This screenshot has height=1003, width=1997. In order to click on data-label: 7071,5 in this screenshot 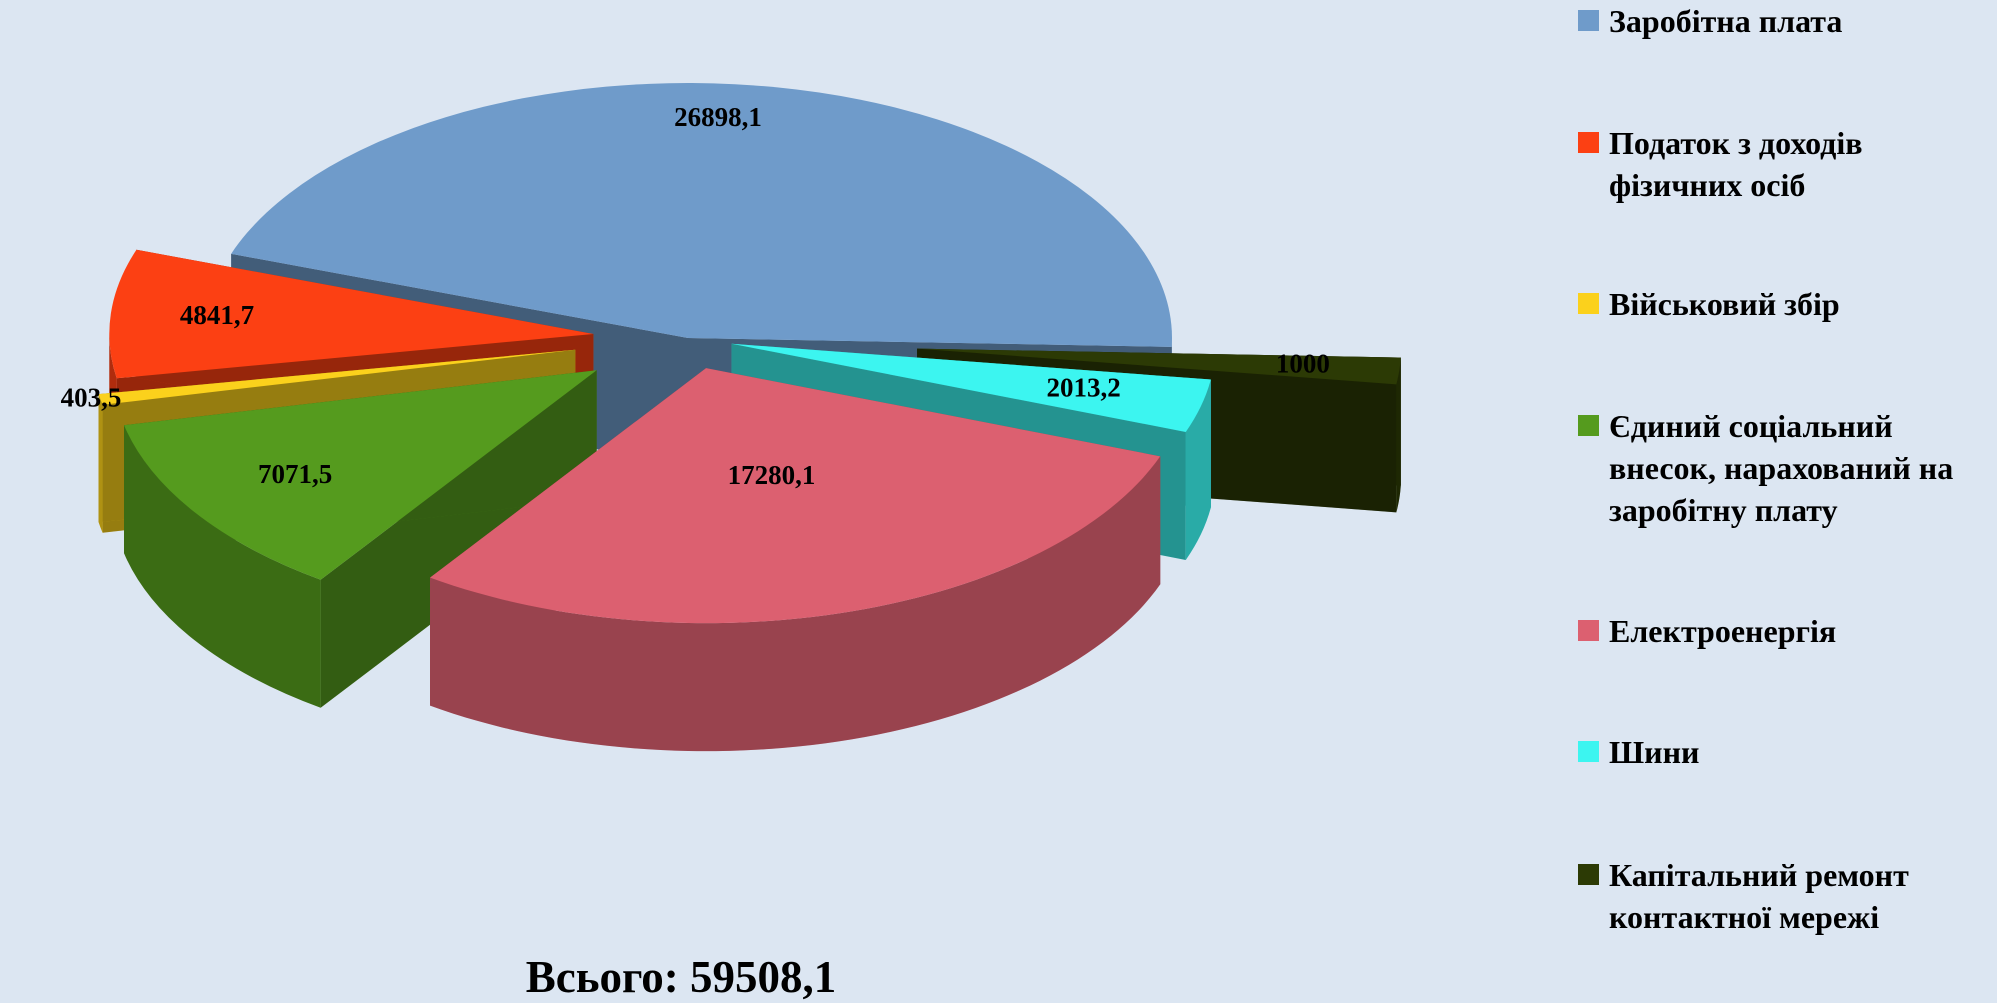, I will do `click(295, 474)`.